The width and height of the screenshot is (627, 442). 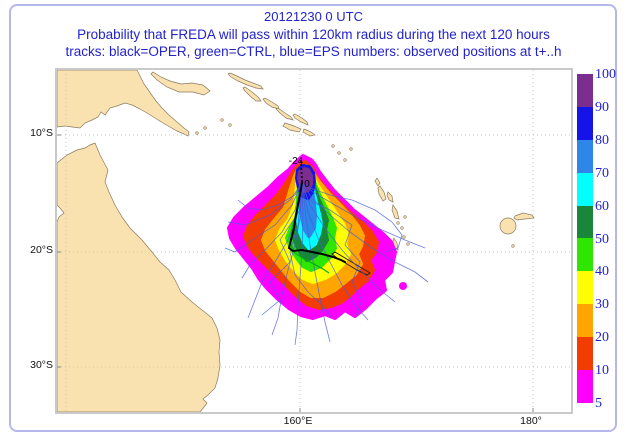 I want to click on colorbar-value: 40, so click(x=602, y=272).